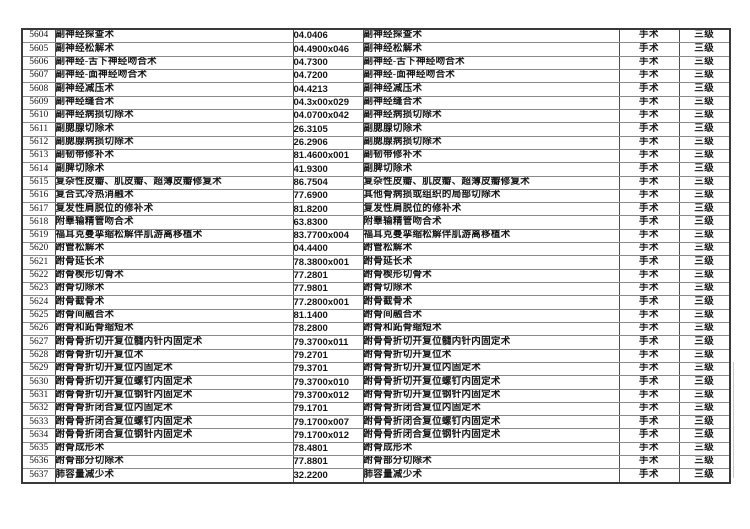  I want to click on cell-standard-name: 复杂性皮瓣、肌皮瓣、超薄皮瓣修复术, so click(491, 182).